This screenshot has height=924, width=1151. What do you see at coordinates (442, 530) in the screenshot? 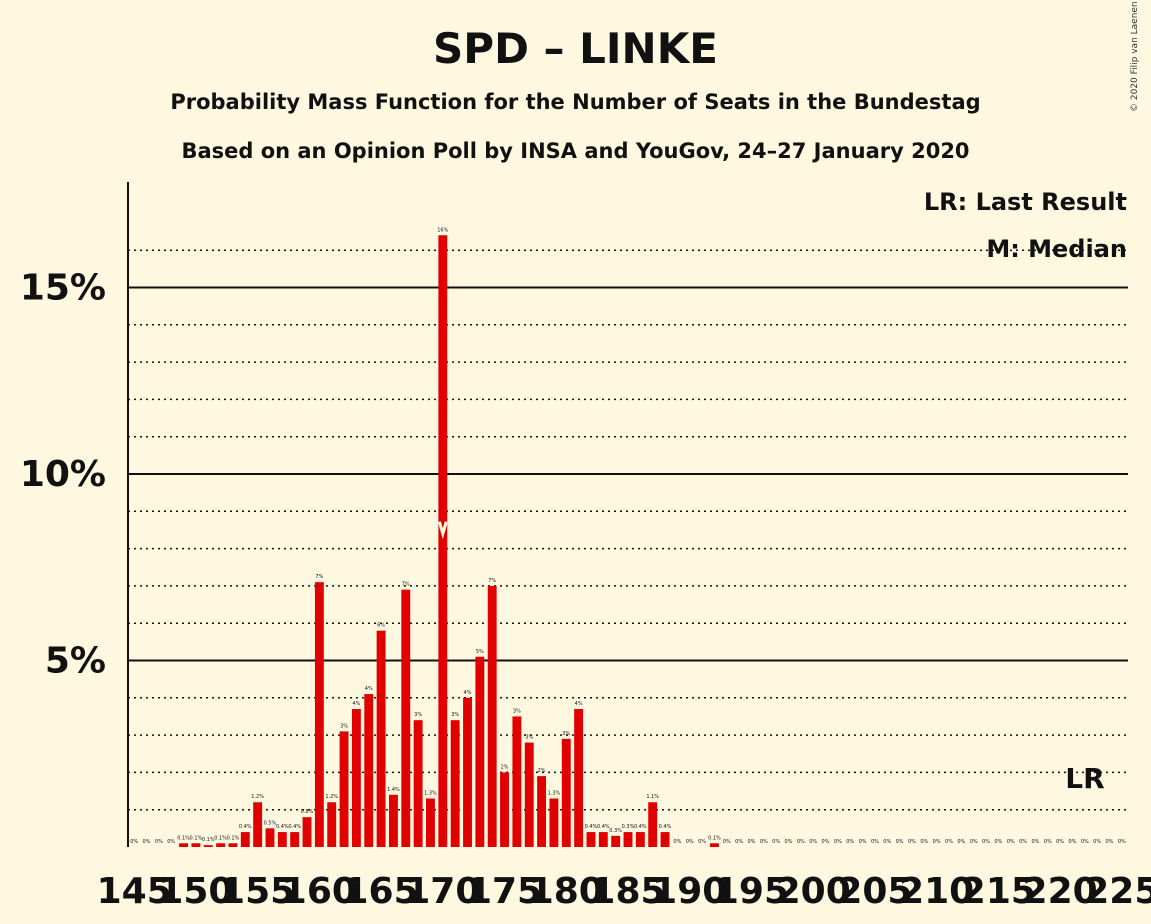
I see `median-marker` at bounding box center [442, 530].